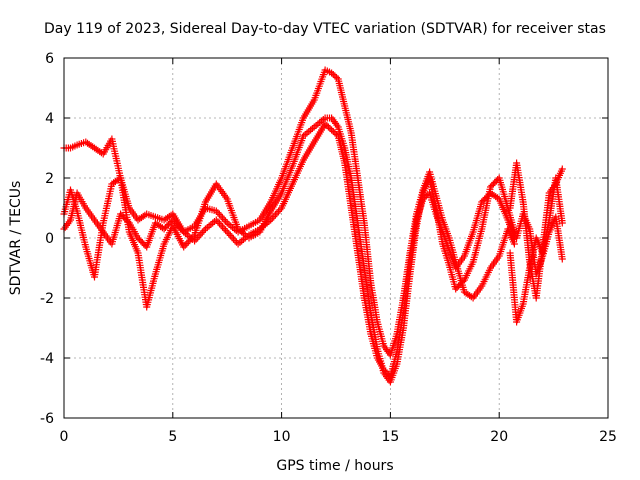 The image size is (640, 480). What do you see at coordinates (172, 437) in the screenshot?
I see `x-tick-label: 5` at bounding box center [172, 437].